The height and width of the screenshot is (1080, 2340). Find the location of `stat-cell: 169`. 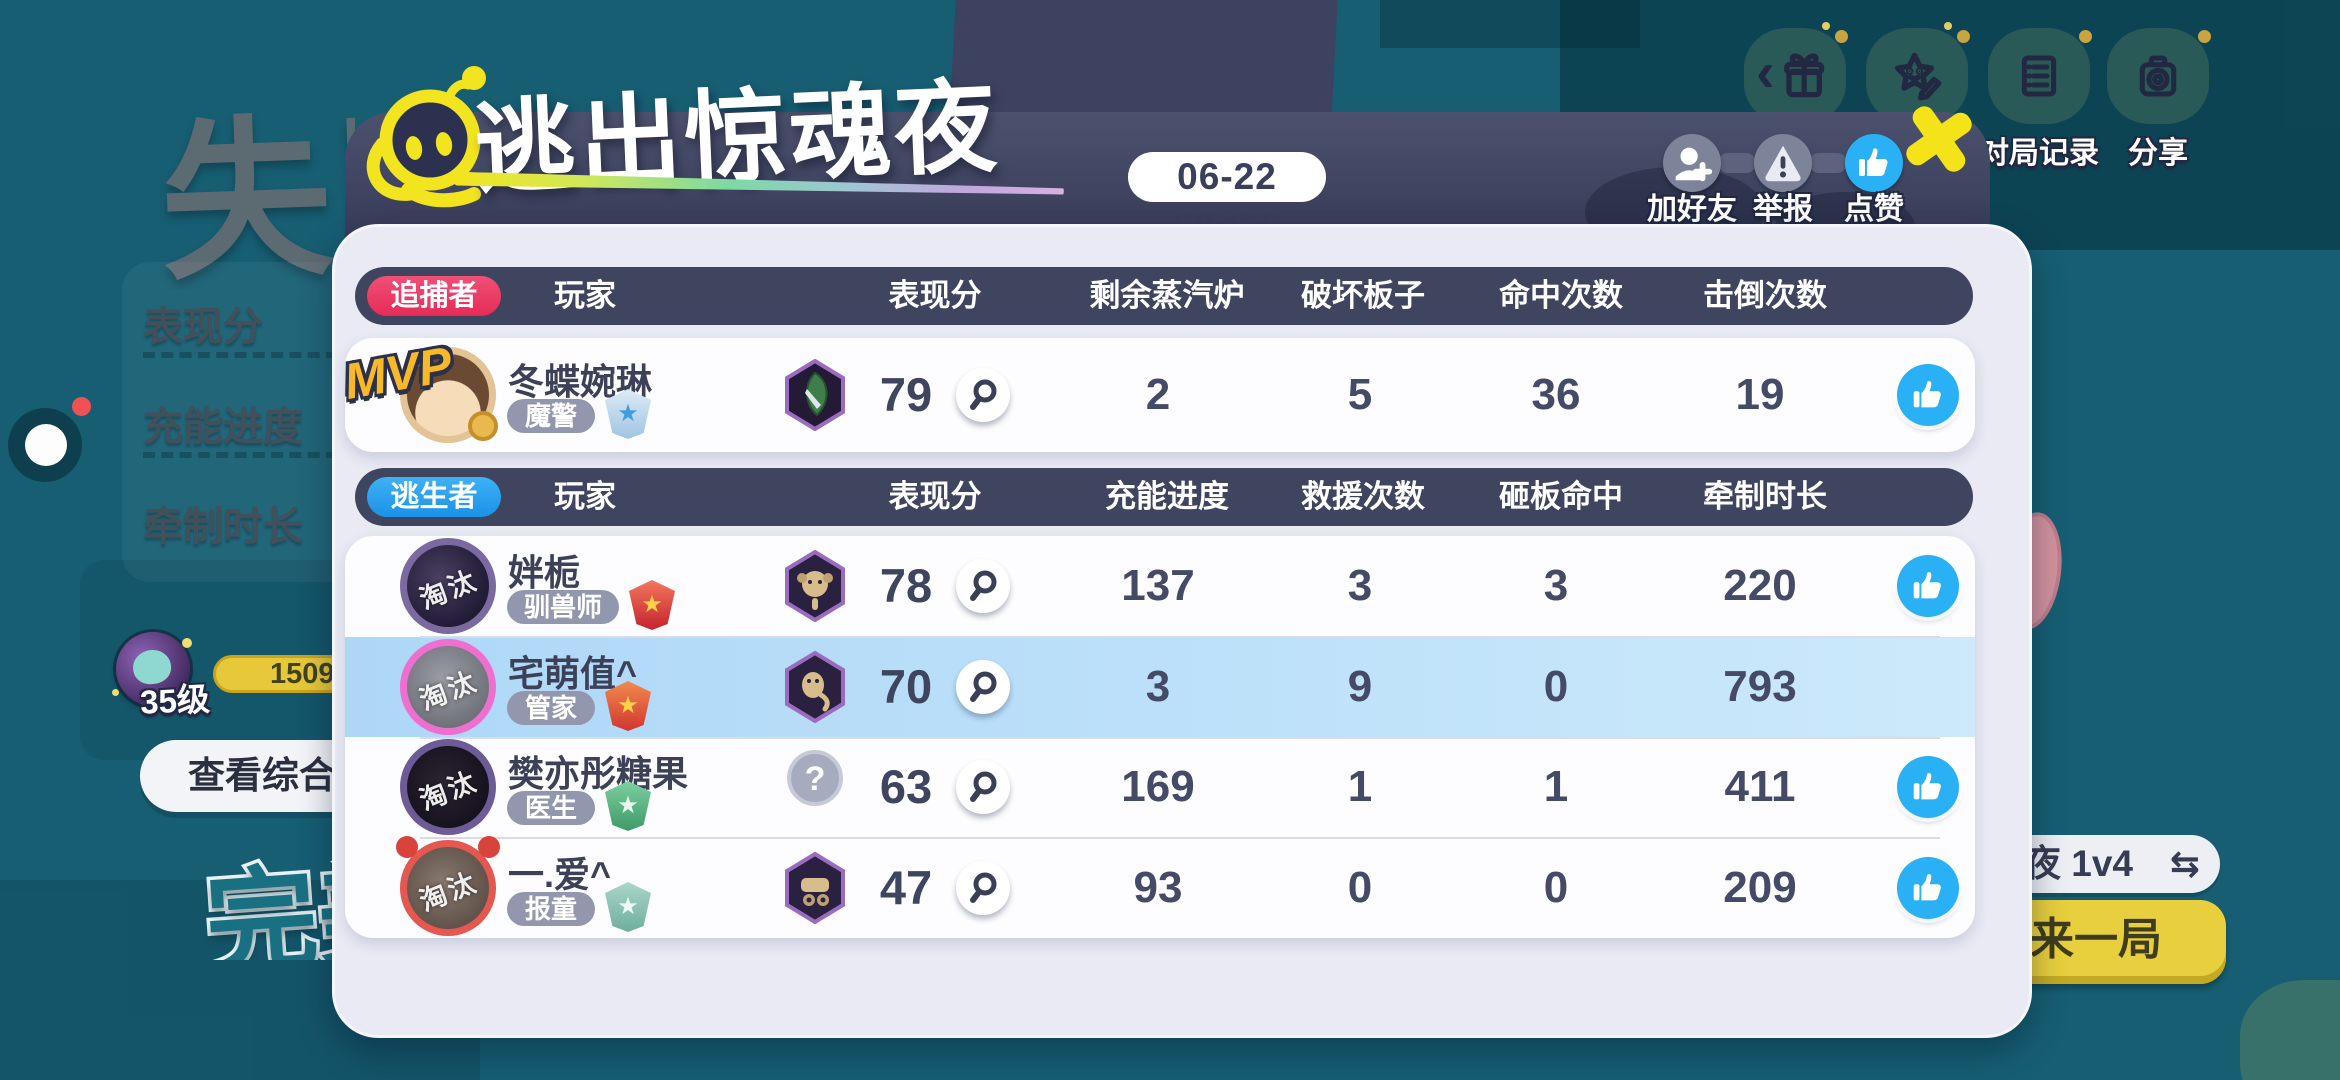

stat-cell: 169 is located at coordinates (1158, 786).